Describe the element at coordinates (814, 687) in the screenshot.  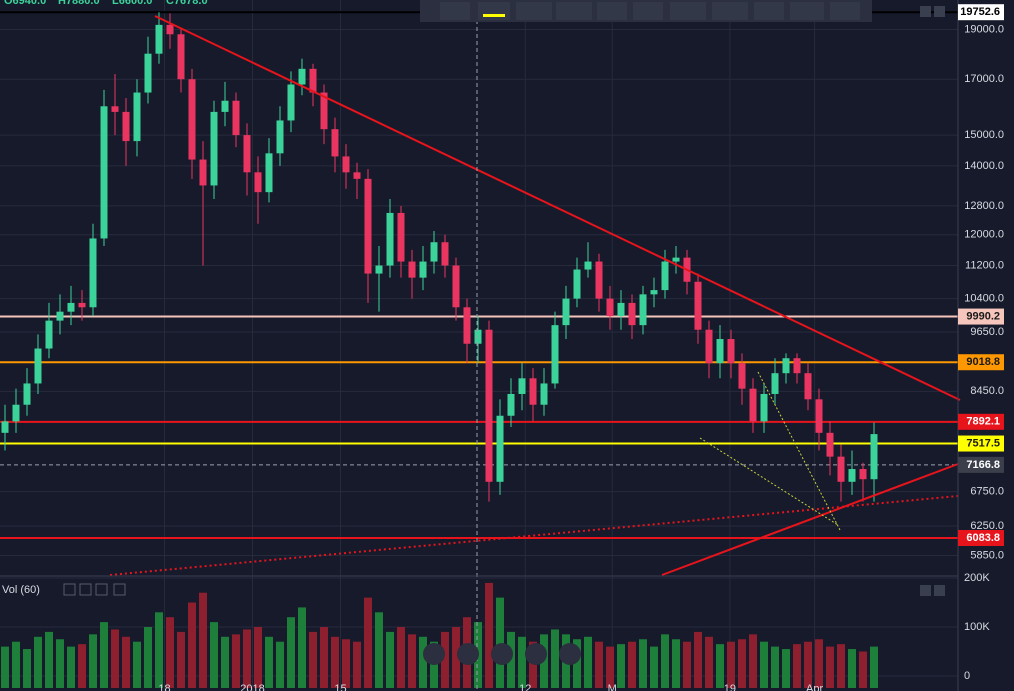
I see `x-tick-label: Apr` at that location.